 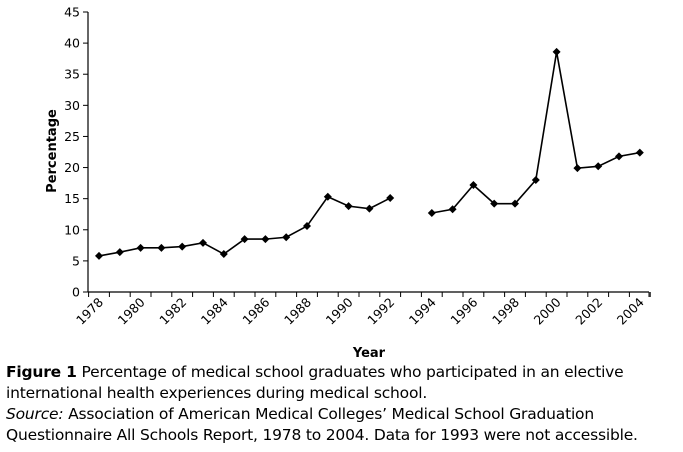 What do you see at coordinates (255, 310) in the screenshot?
I see `x-tick-label: 1986` at bounding box center [255, 310].